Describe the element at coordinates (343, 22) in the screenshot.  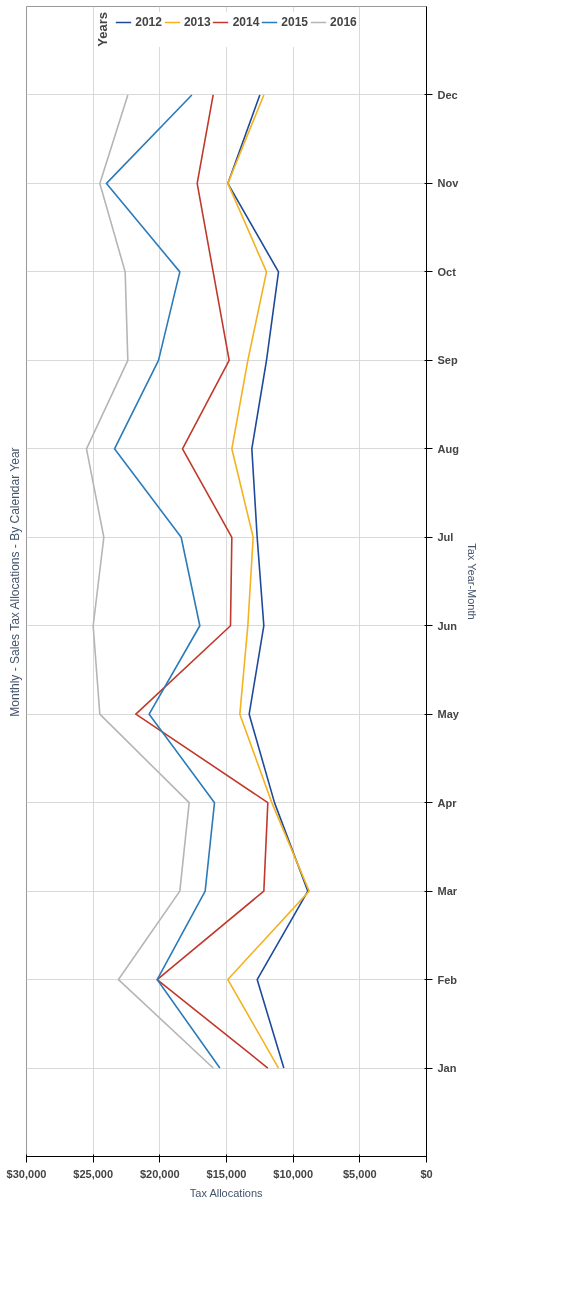
I see `legend-label: 2016` at that location.